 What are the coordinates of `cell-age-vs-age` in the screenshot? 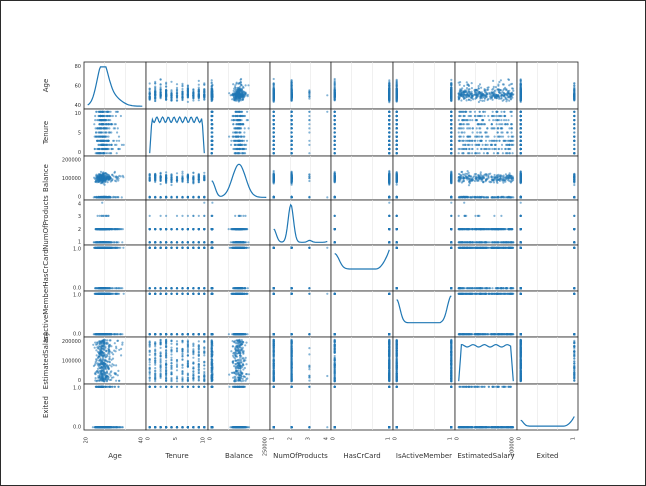 It's located at (115, 85).